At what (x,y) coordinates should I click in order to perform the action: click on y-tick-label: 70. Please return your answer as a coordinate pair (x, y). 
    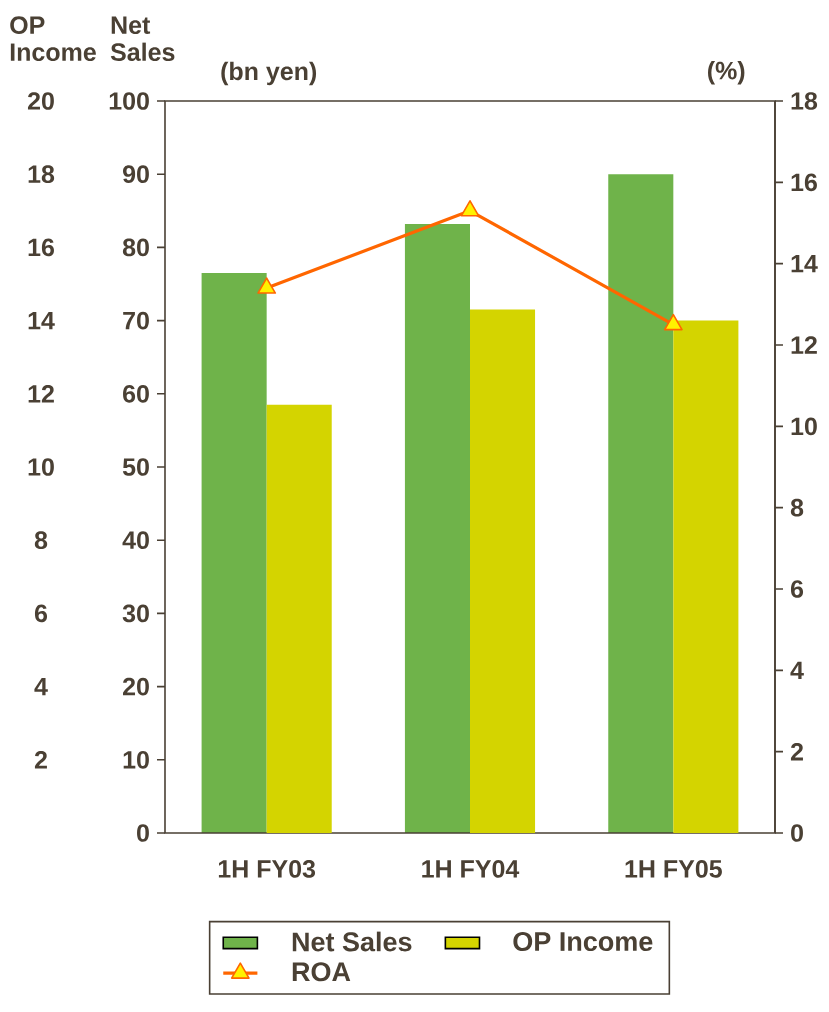
    Looking at the image, I should click on (136, 320).